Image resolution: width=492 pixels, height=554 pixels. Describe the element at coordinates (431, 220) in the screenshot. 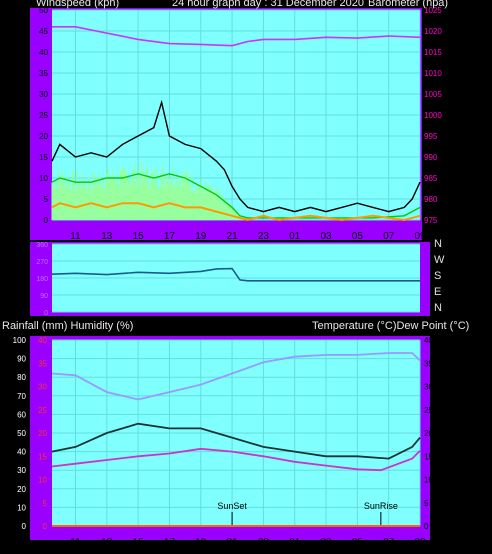

I see `barometer-tick-label: 975` at that location.